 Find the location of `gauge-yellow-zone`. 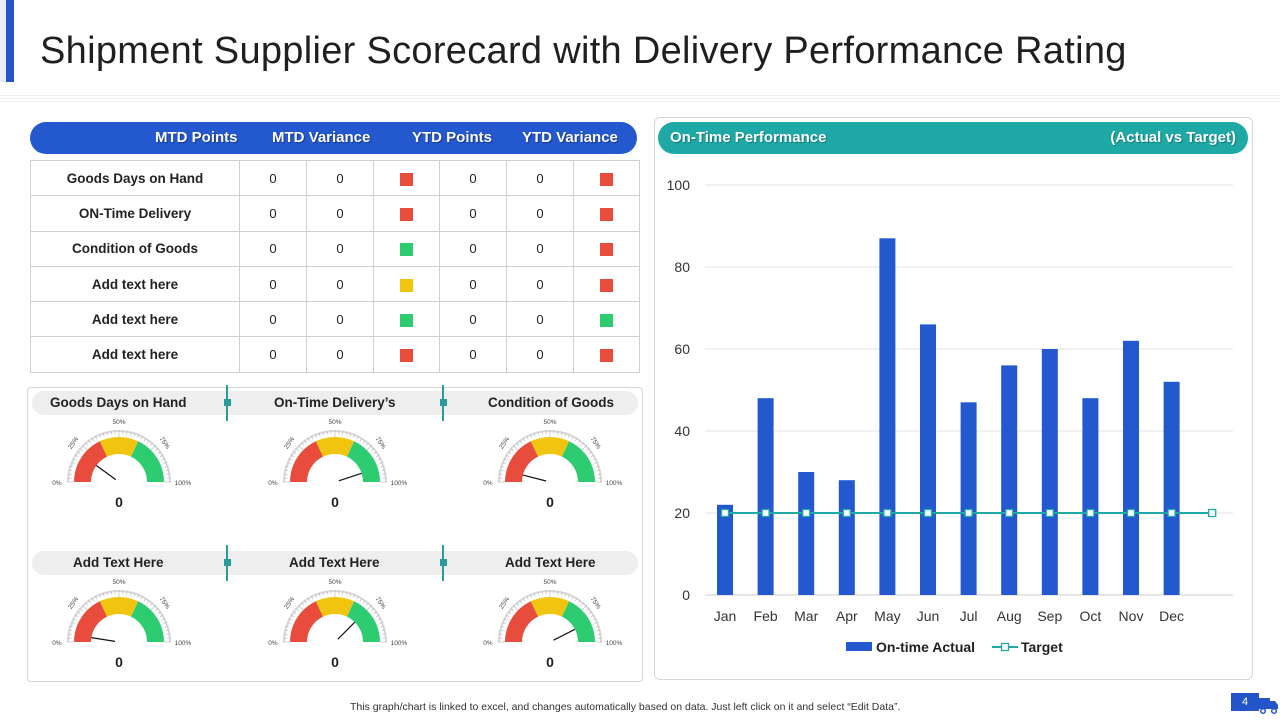

gauge-yellow-zone is located at coordinates (335, 607).